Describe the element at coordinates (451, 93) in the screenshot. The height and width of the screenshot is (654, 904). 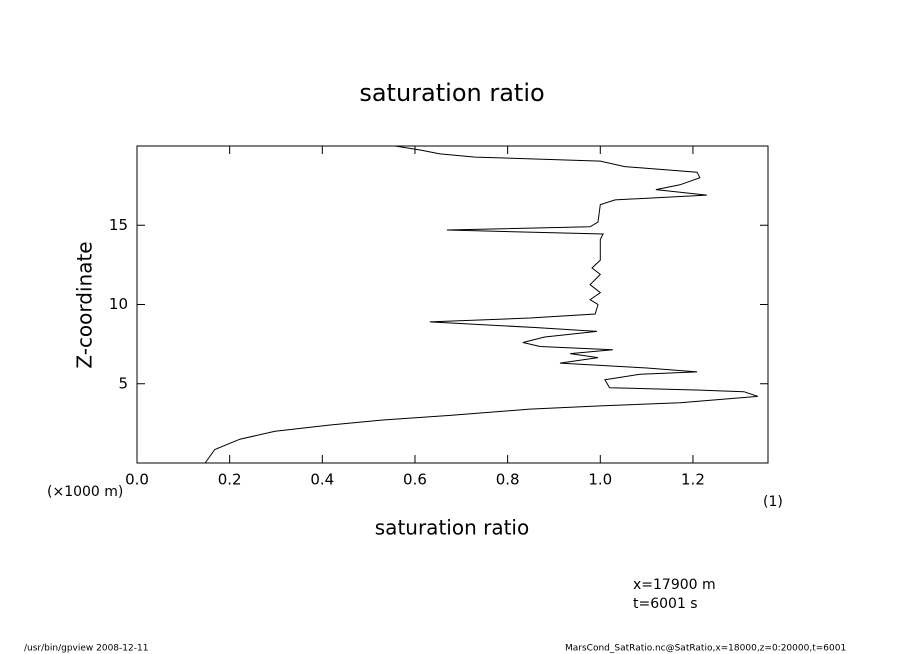
I see `chart-title: saturation ratio` at that location.